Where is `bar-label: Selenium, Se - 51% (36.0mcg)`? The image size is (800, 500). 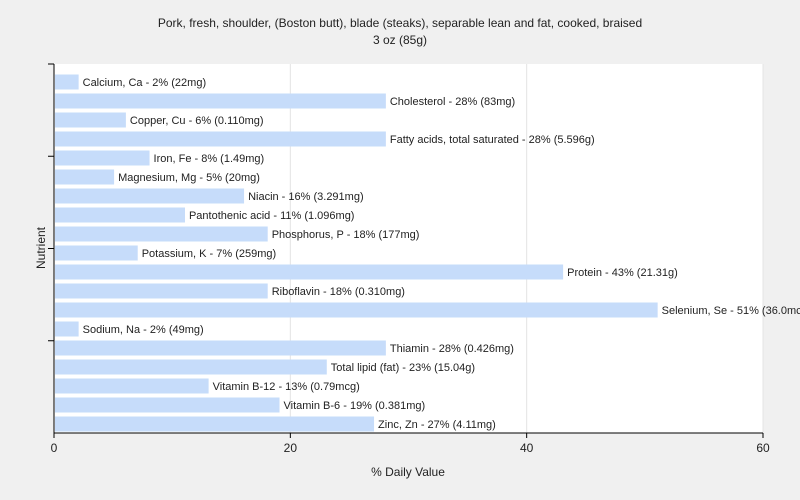
bar-label: Selenium, Se - 51% (36.0mcg) is located at coordinates (731, 311).